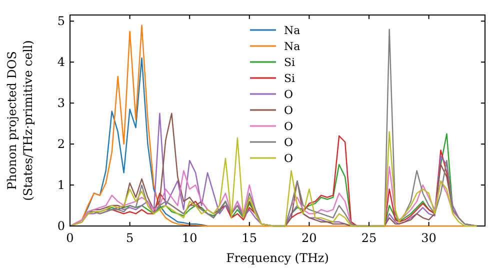  I want to click on x-tick-label: 25, so click(369, 238).